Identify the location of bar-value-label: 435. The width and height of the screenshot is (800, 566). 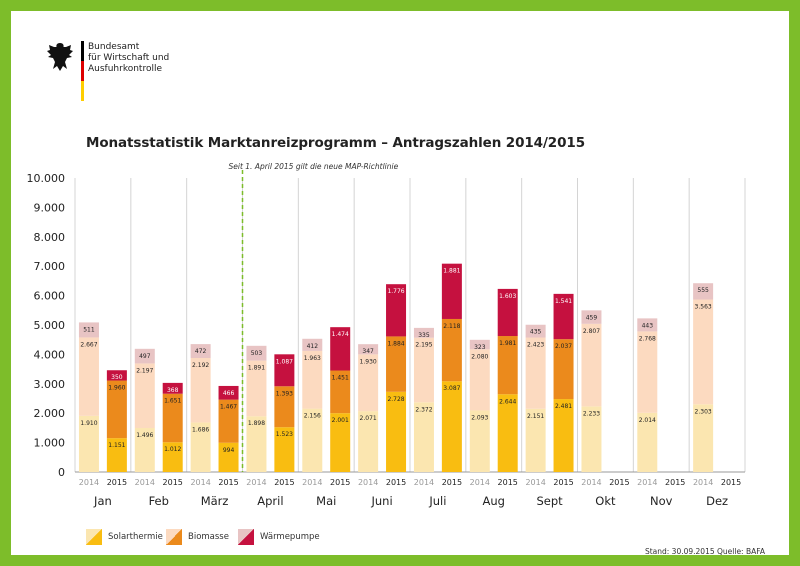
(536, 332).